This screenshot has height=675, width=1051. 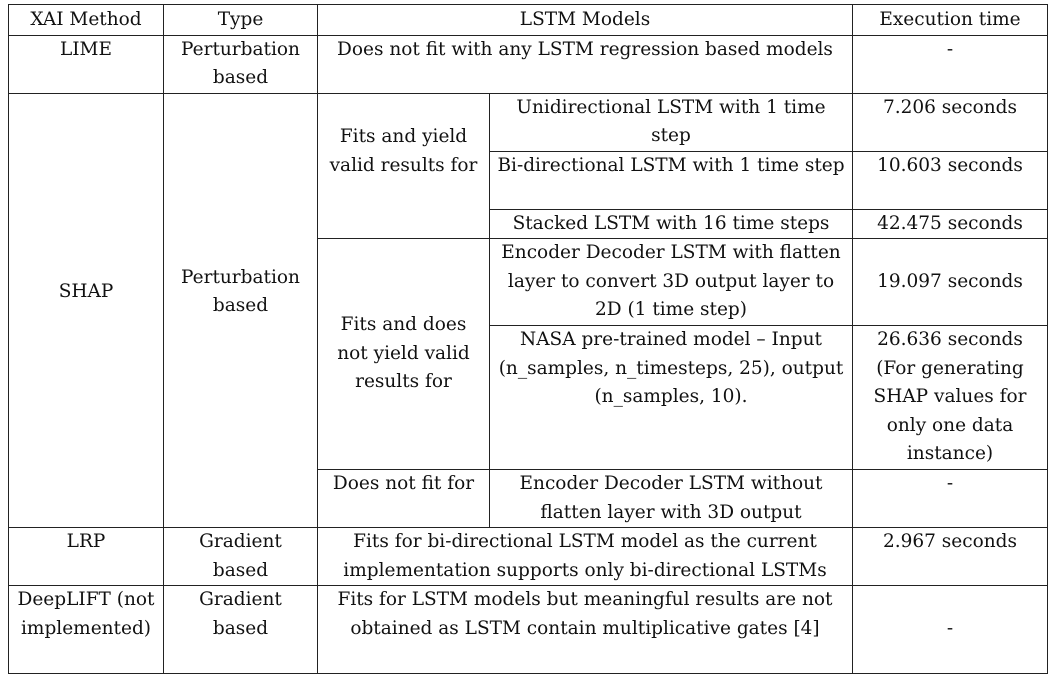 What do you see at coordinates (240, 20) in the screenshot?
I see `header-type: Type` at bounding box center [240, 20].